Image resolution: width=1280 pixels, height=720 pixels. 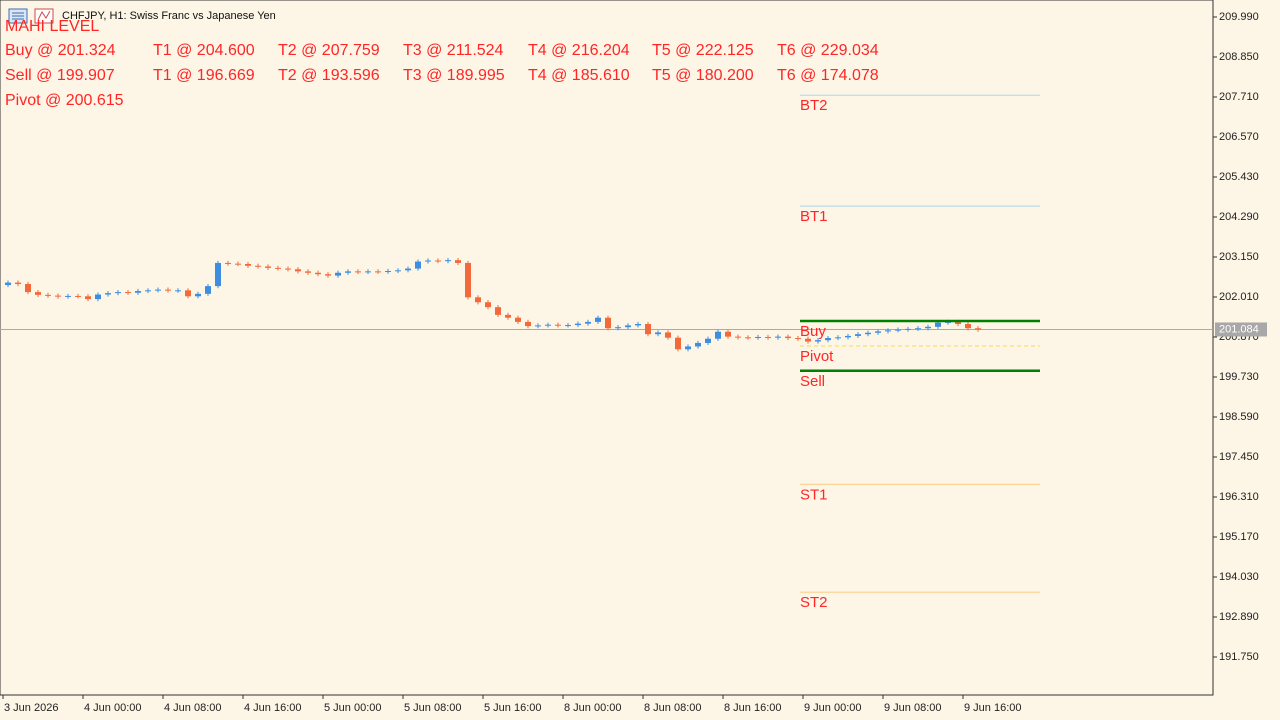 I want to click on level-text: T6 @ 229.034, so click(x=828, y=50).